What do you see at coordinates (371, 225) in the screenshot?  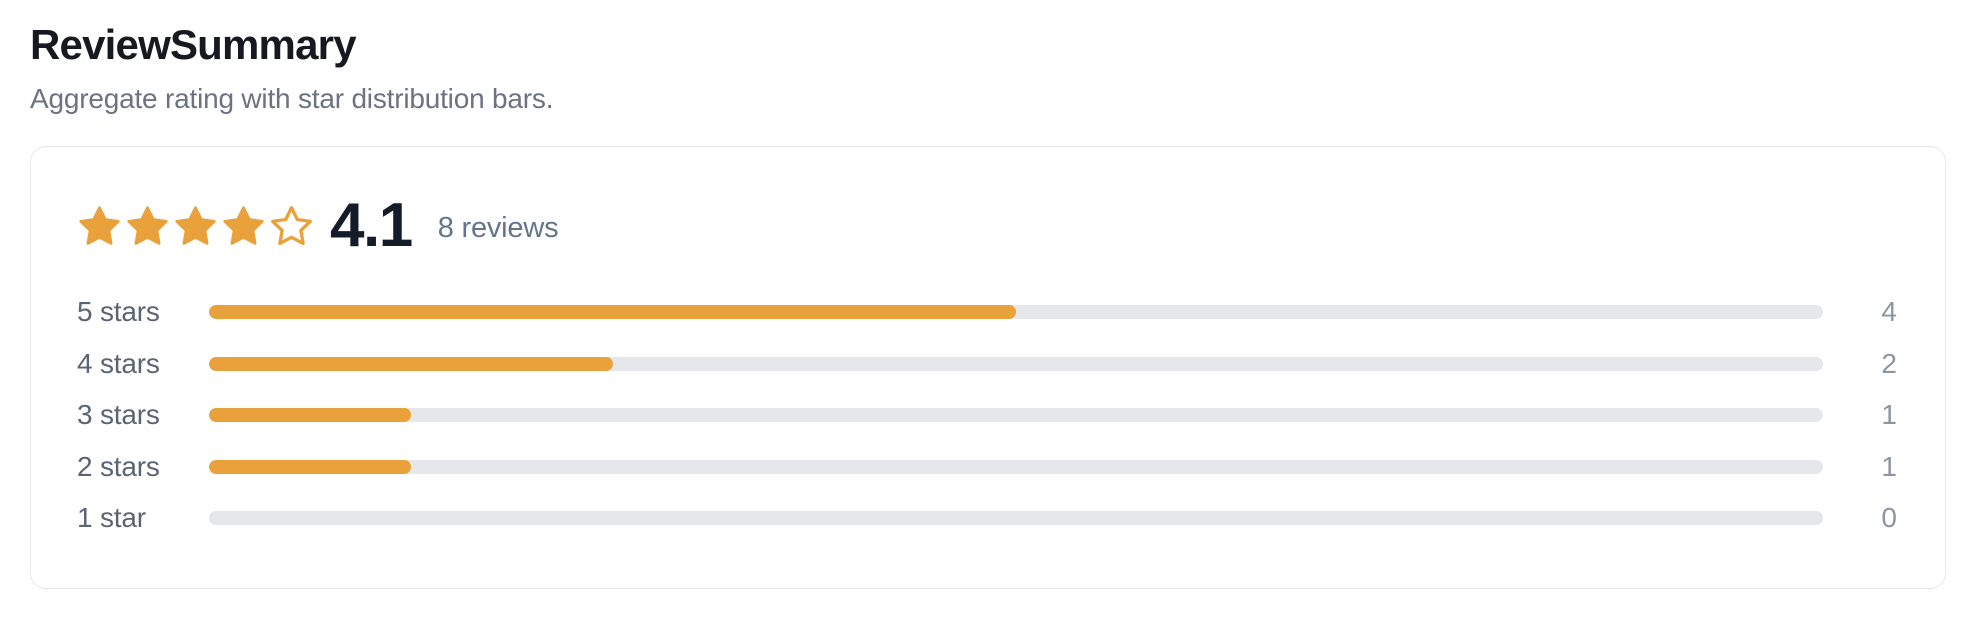 I see `average-rating-value: 4.1` at bounding box center [371, 225].